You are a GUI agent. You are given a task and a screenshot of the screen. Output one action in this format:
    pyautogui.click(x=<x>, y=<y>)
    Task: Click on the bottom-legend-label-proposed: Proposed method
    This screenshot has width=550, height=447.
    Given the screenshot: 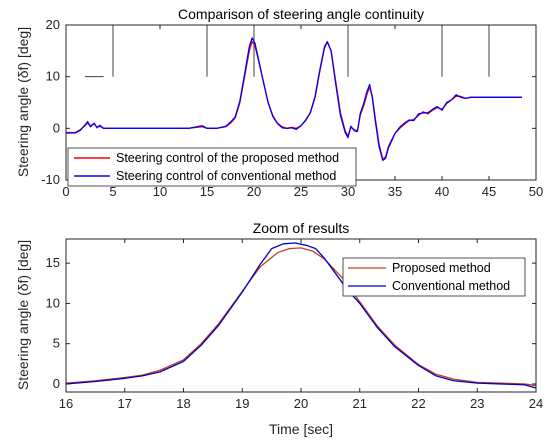 What is the action you would take?
    pyautogui.click(x=441, y=268)
    